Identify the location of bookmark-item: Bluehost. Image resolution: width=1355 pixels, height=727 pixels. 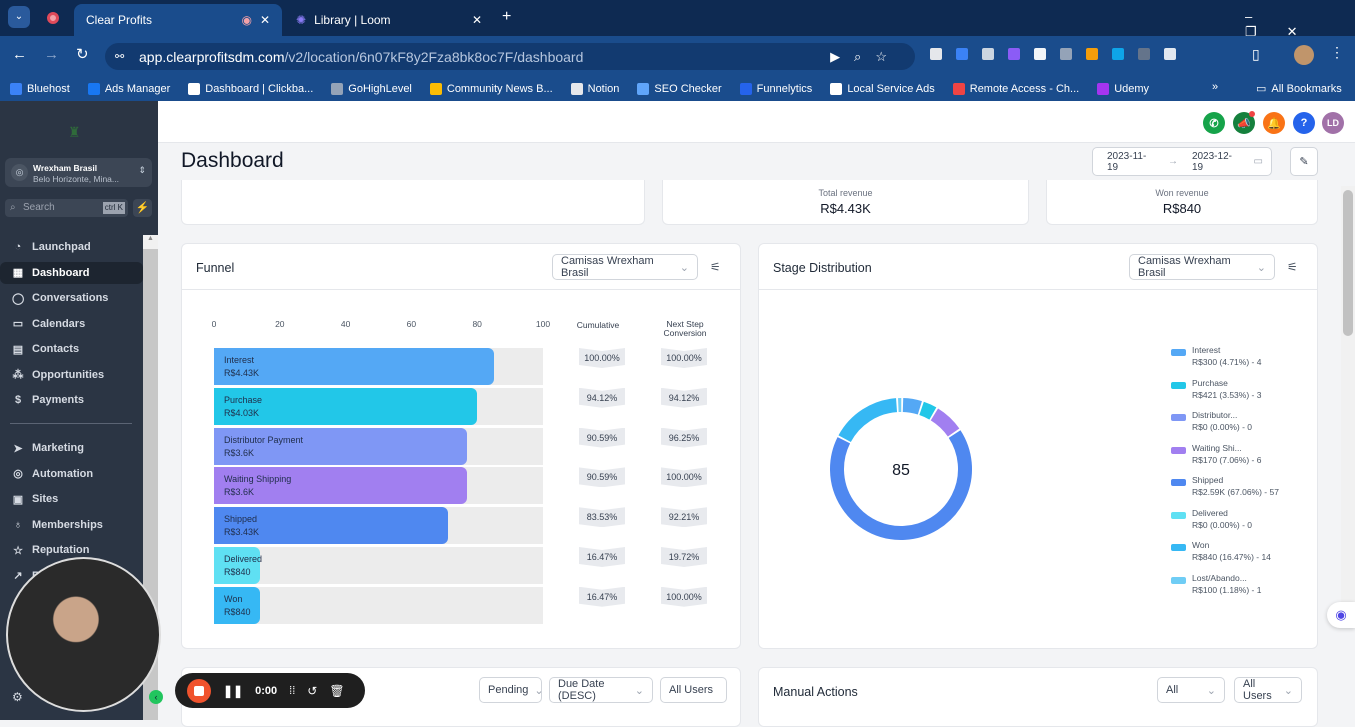
(40, 89).